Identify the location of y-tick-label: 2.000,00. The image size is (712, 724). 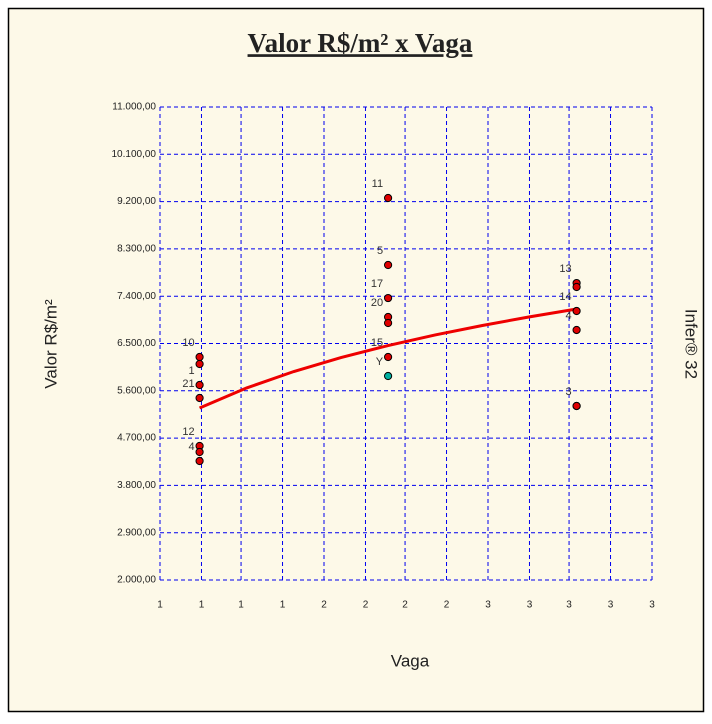
(136, 580).